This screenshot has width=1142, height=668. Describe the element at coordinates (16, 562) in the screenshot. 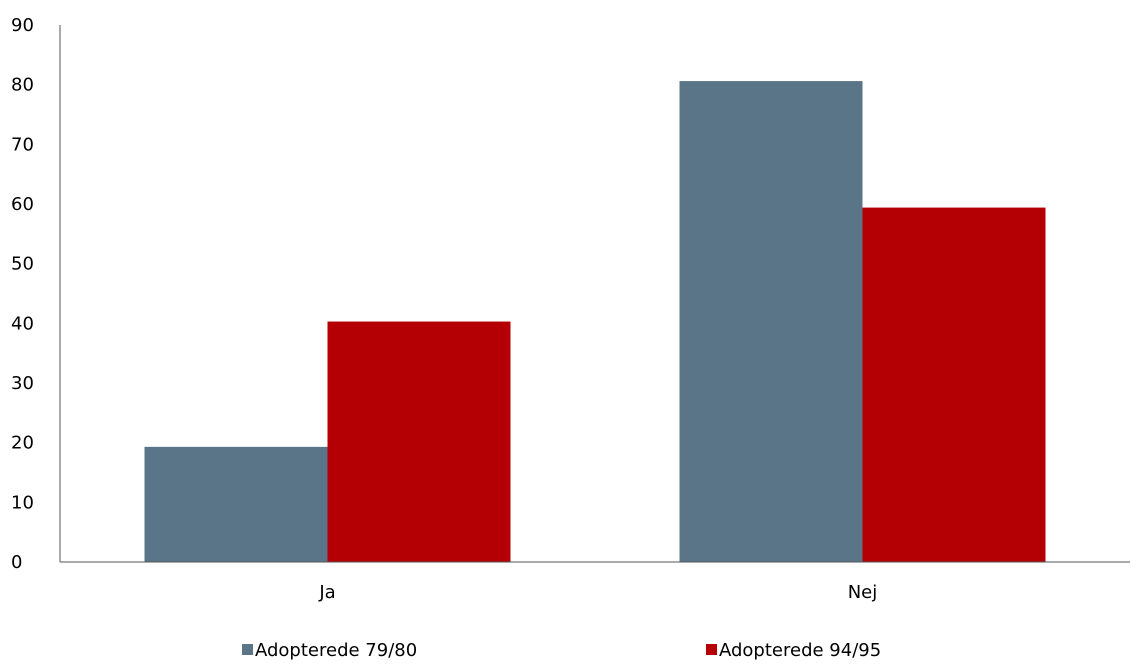

I see `y-tick-label: 0` at that location.